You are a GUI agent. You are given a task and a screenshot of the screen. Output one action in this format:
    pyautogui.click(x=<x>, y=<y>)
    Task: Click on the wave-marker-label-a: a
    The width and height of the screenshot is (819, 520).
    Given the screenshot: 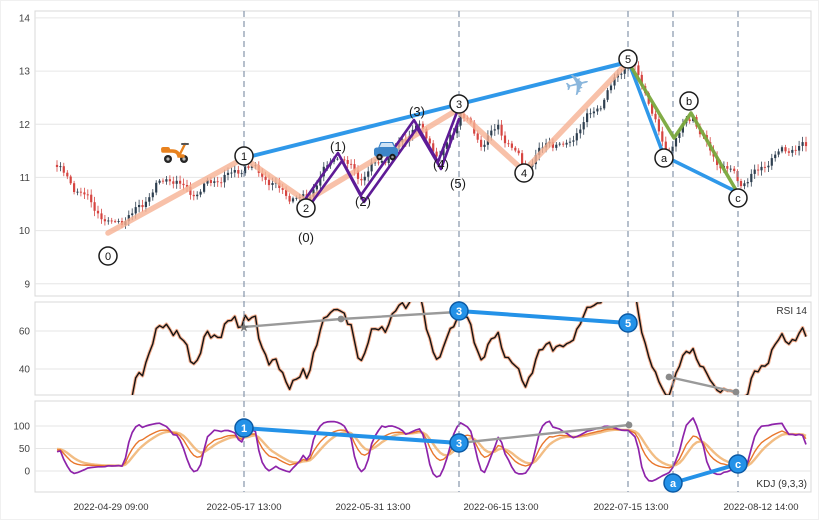 What is the action you would take?
    pyautogui.click(x=664, y=159)
    